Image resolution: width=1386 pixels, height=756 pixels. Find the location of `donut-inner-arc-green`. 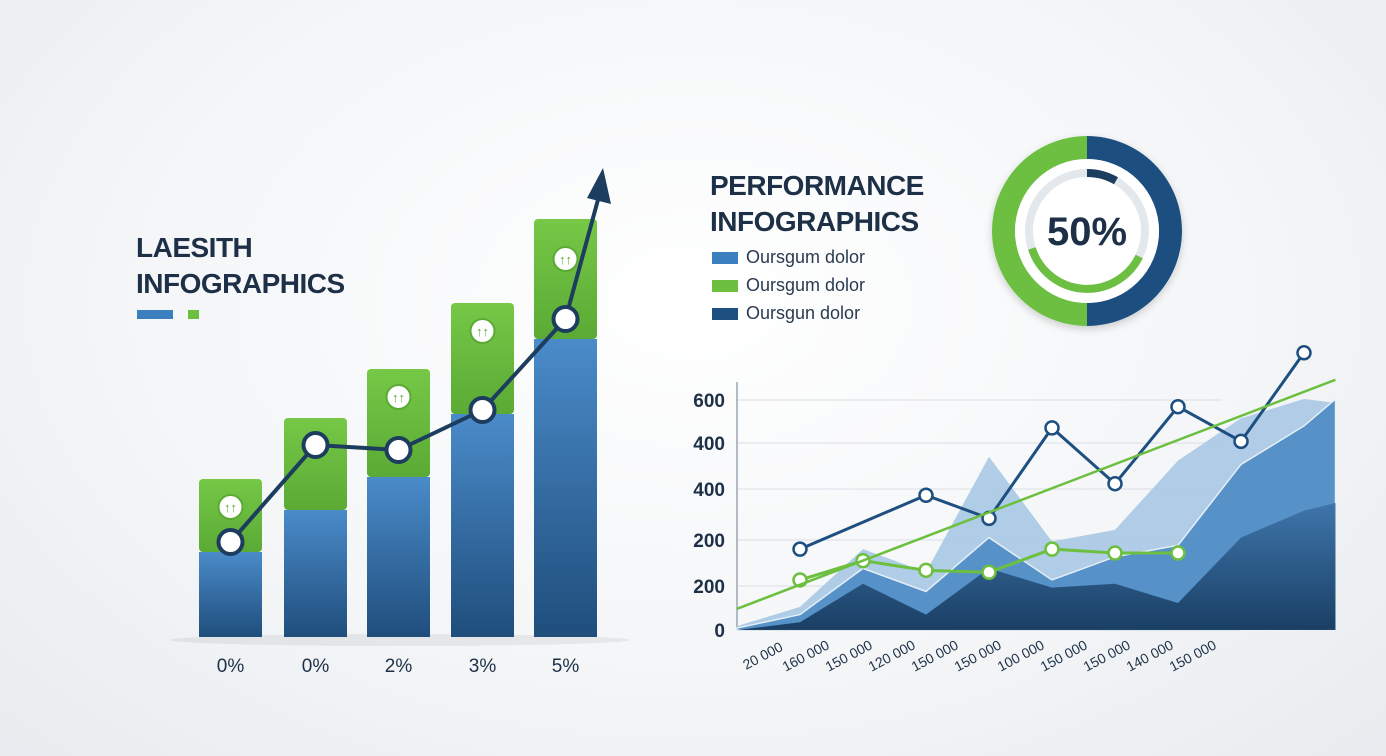

donut-inner-arc-green is located at coordinates (1085, 270).